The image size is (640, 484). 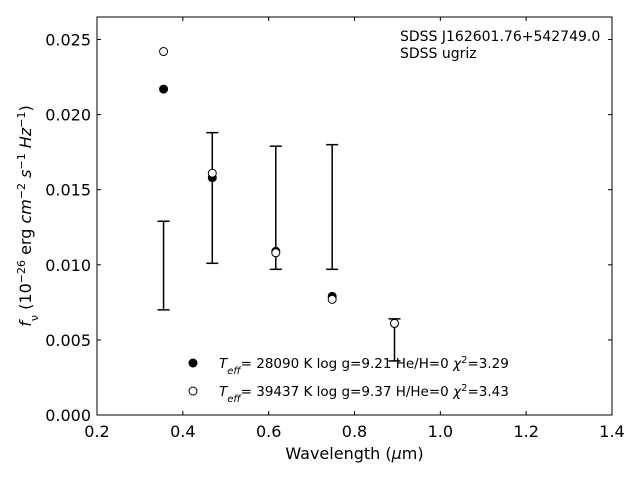 What do you see at coordinates (182, 431) in the screenshot?
I see `x-tick-label: 0.4` at bounding box center [182, 431].